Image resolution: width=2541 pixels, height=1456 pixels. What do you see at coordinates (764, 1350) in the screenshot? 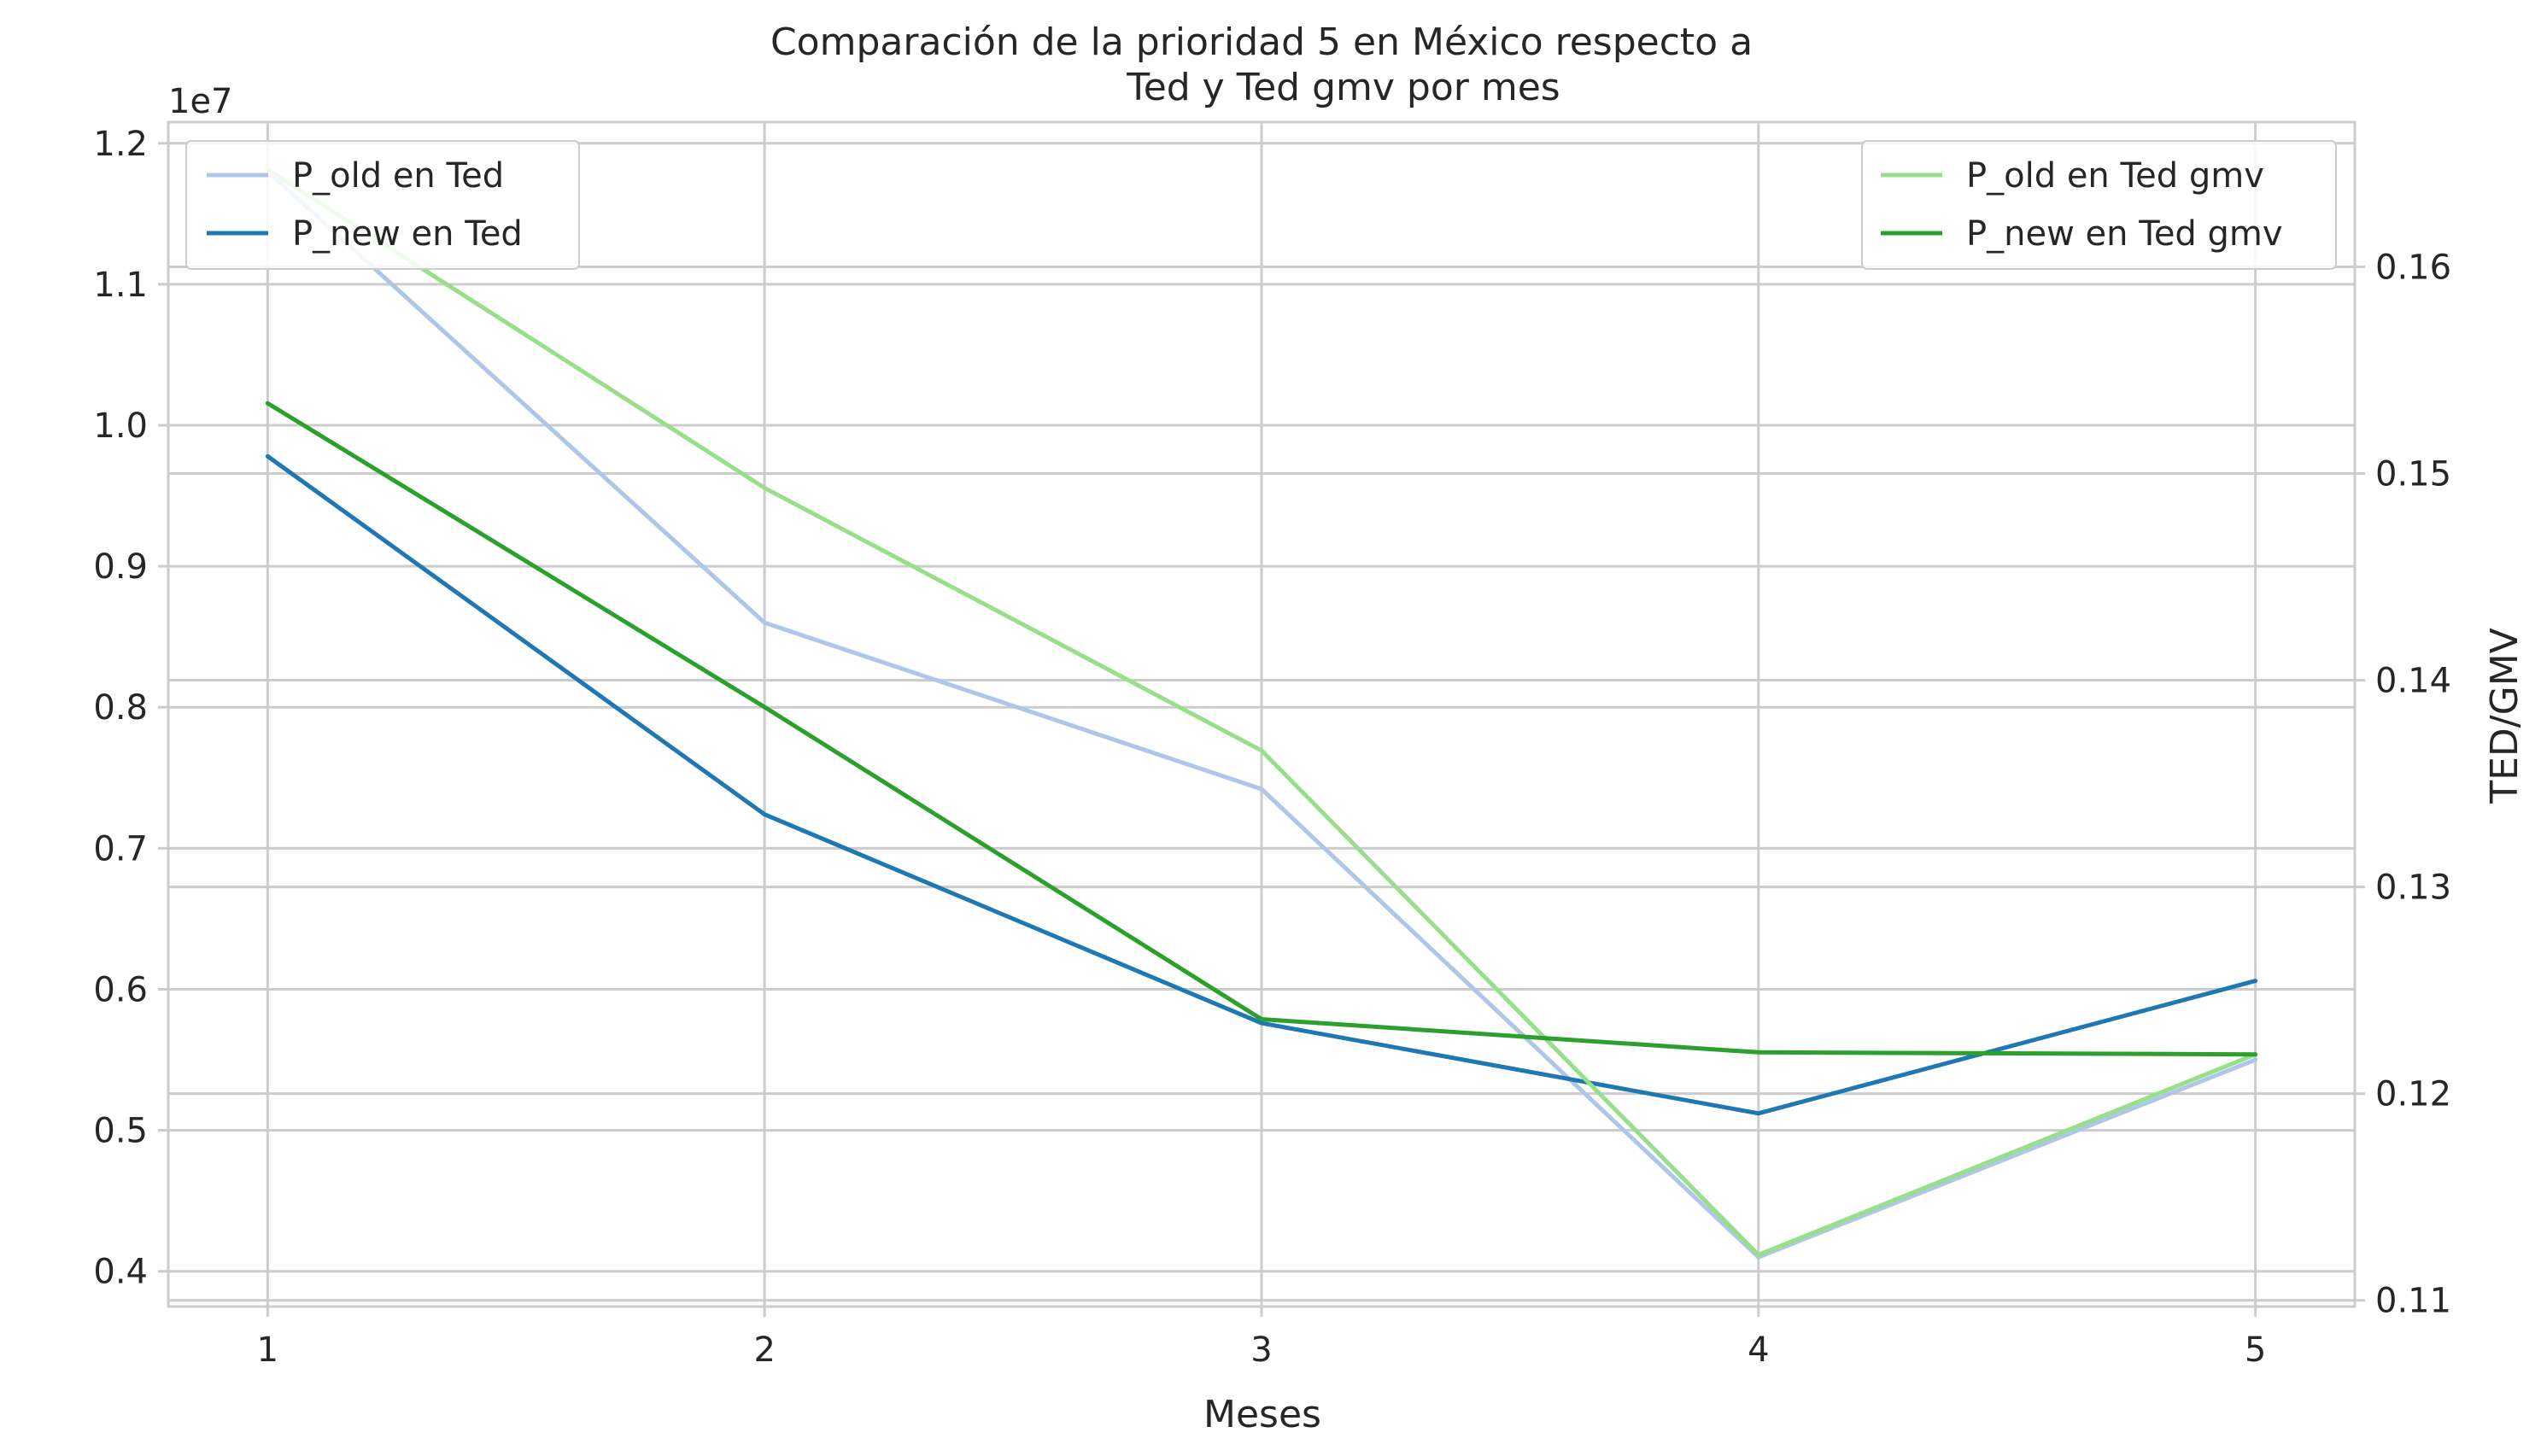
I see `x-tick-label: 2` at bounding box center [764, 1350].